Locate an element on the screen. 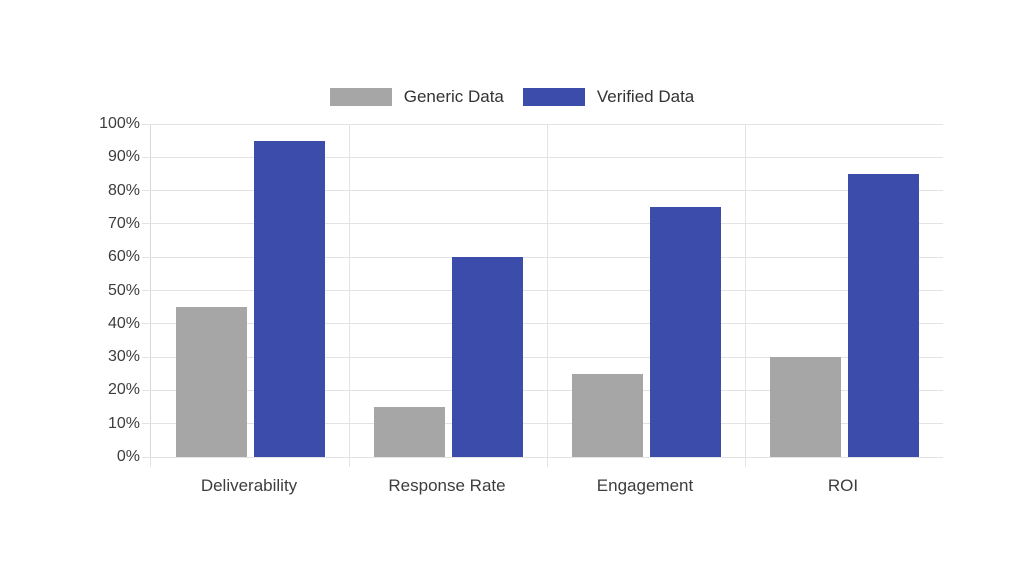 Image resolution: width=1024 pixels, height=576 pixels. y-tick-label: 40% is located at coordinates (123, 323).